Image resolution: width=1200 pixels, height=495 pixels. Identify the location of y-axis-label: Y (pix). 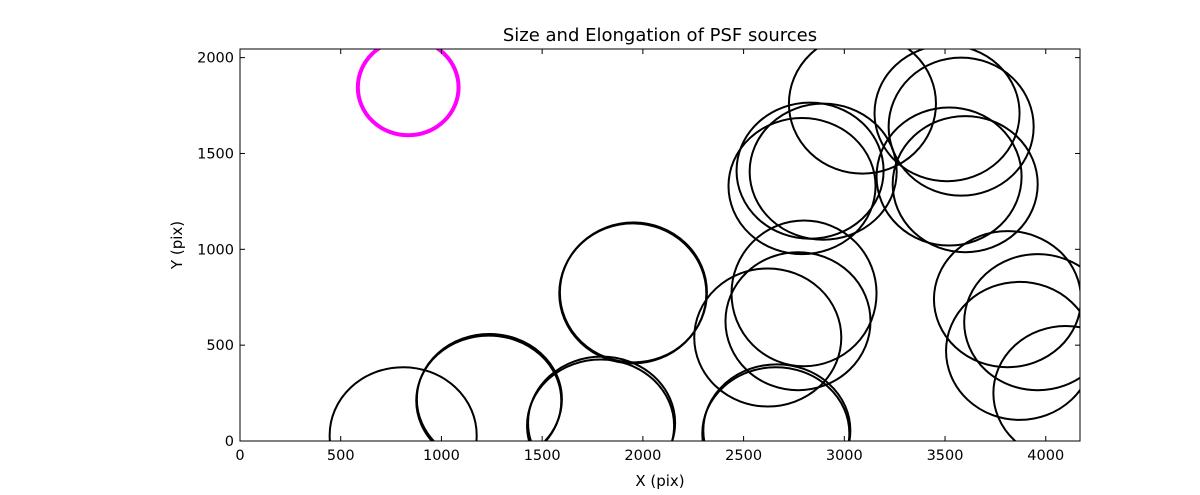
(177, 245).